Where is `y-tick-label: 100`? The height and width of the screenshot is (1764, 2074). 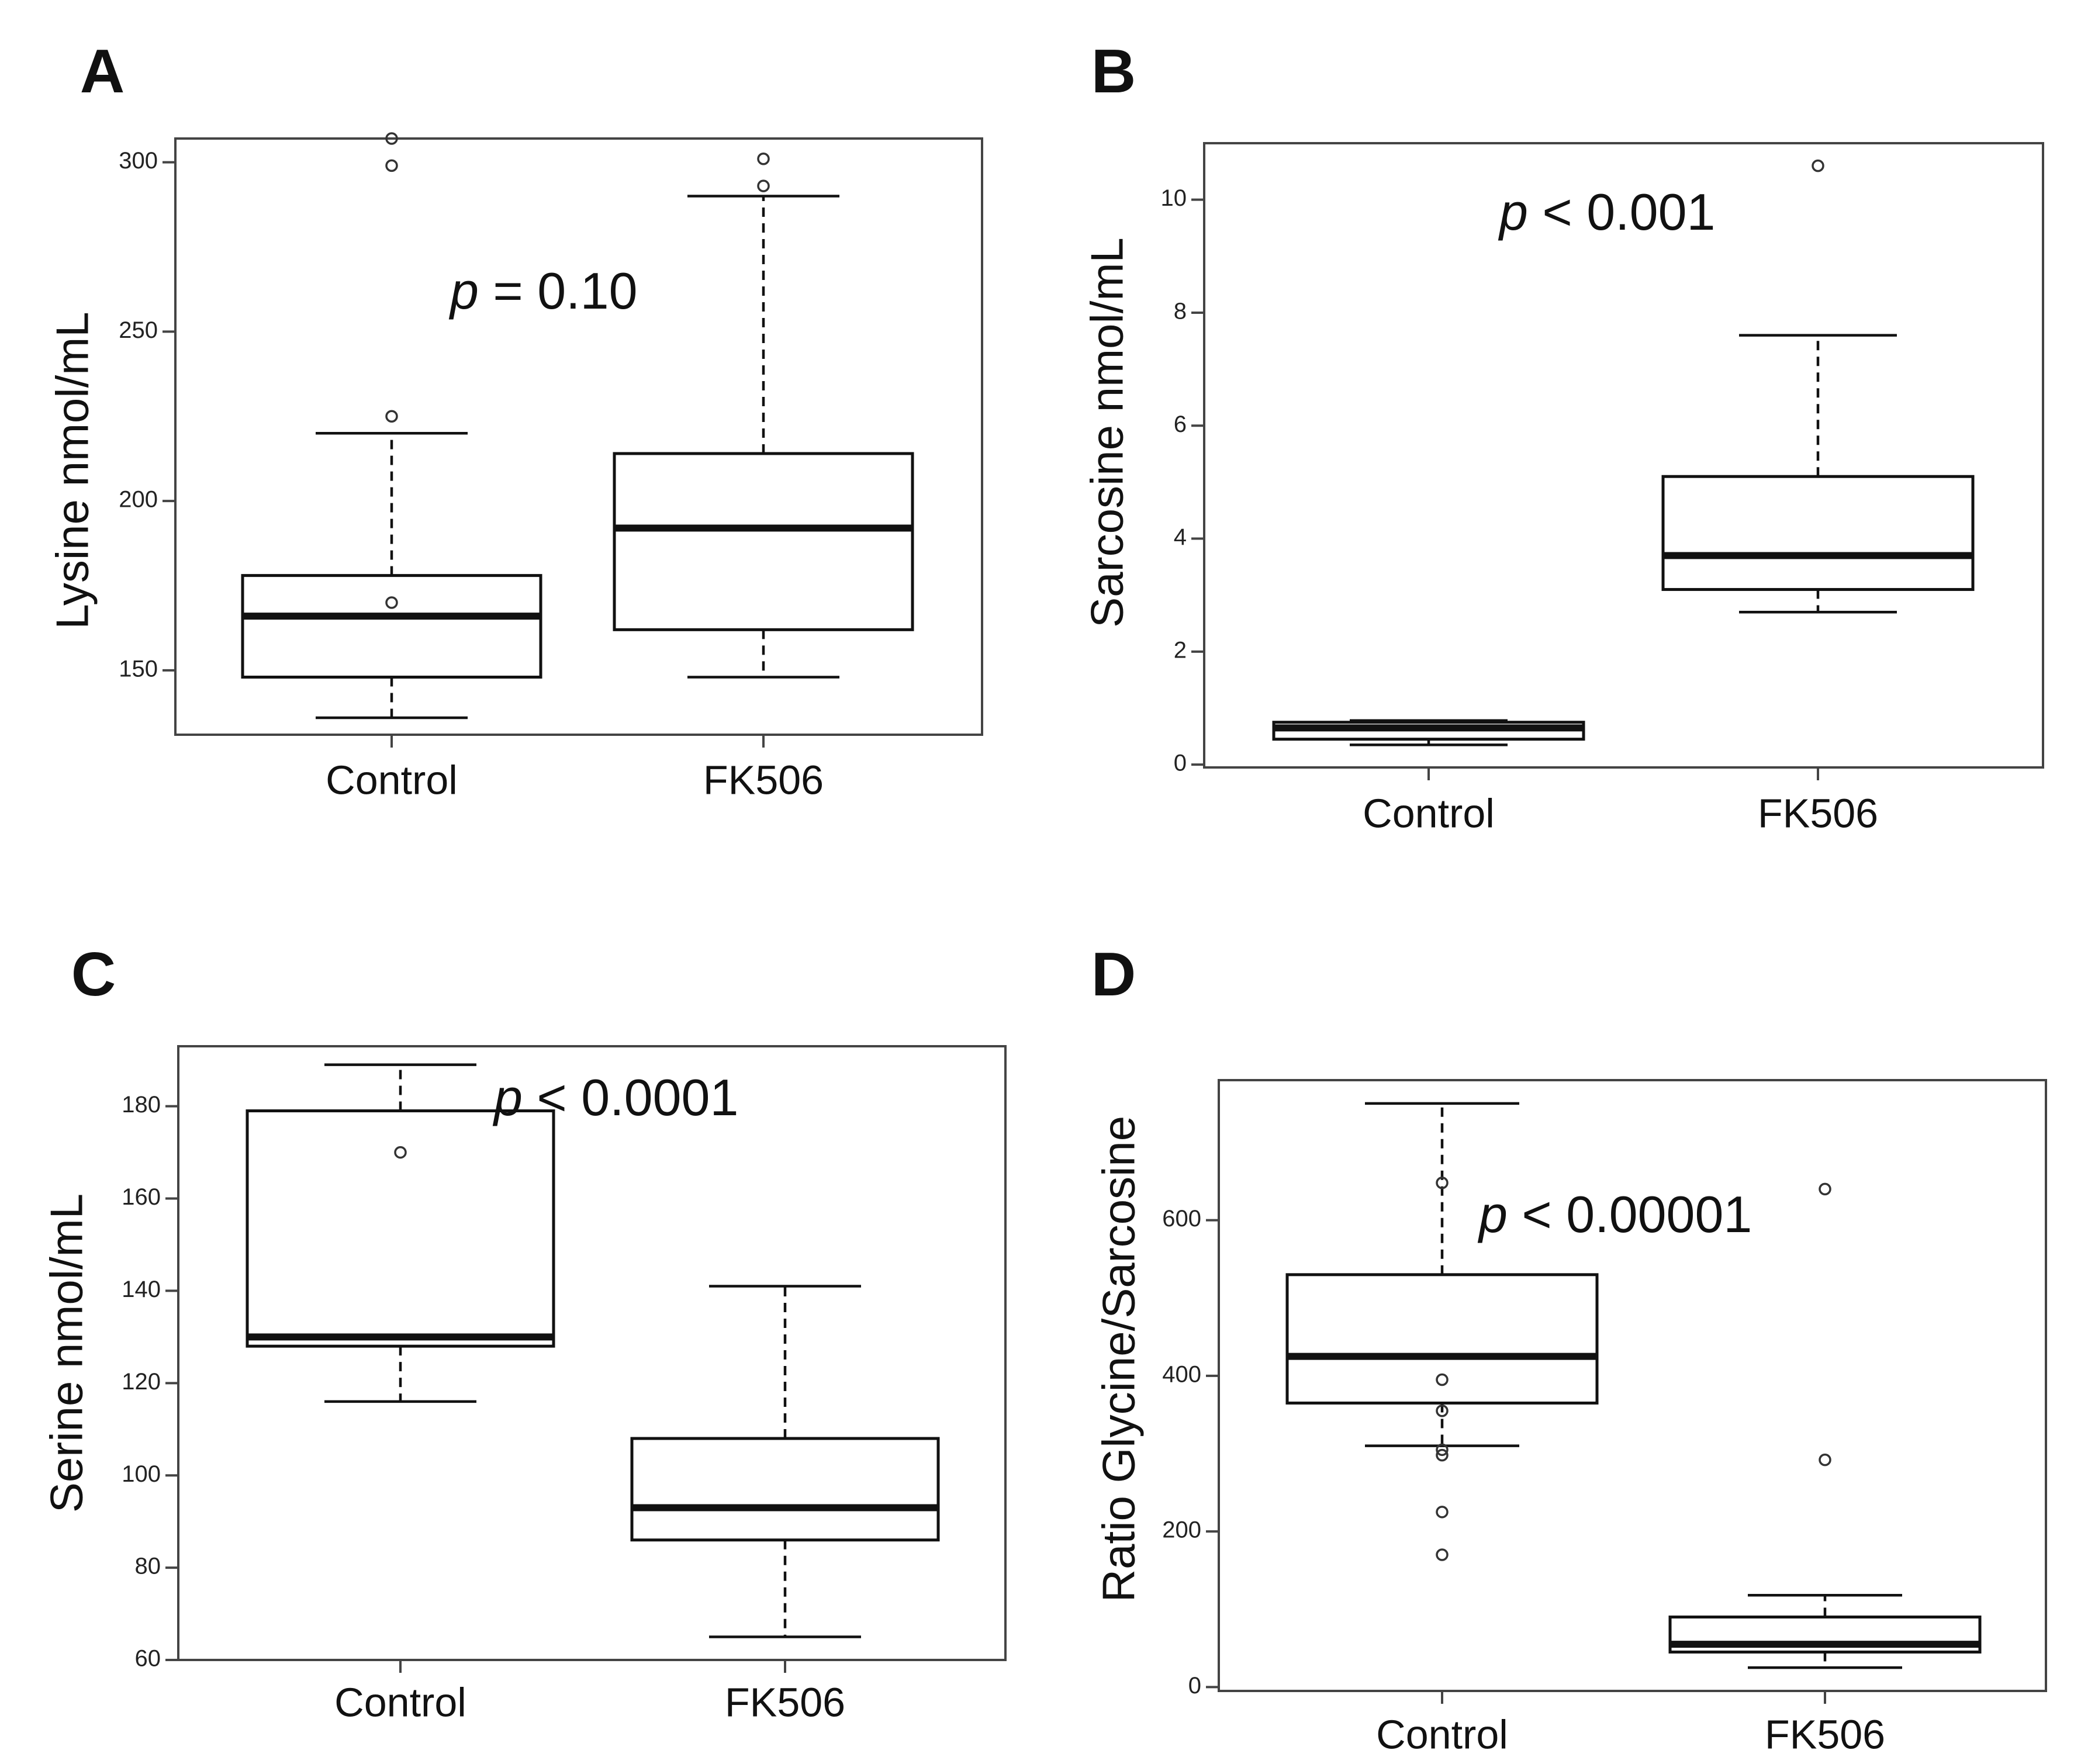
y-tick-label: 100 is located at coordinates (141, 1474).